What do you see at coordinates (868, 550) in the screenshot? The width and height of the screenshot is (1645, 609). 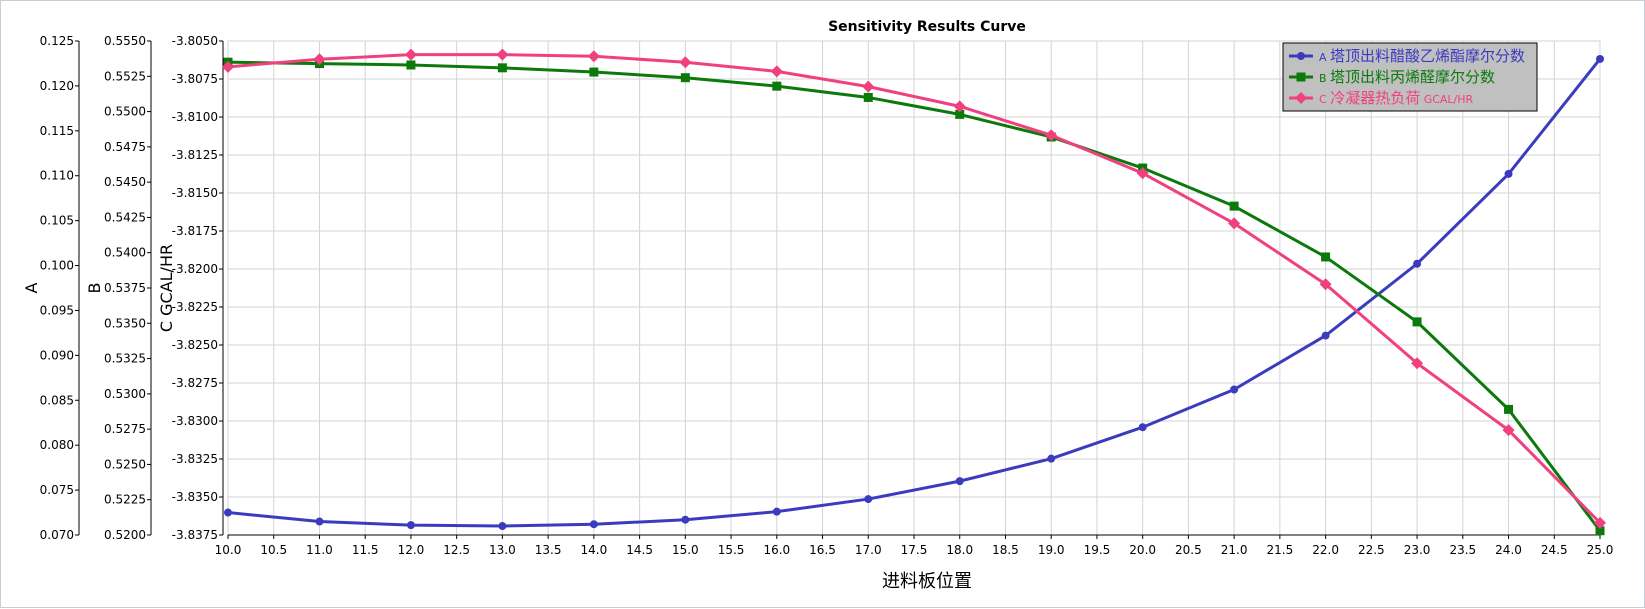 I see `x-tick-label: 17.0` at bounding box center [868, 550].